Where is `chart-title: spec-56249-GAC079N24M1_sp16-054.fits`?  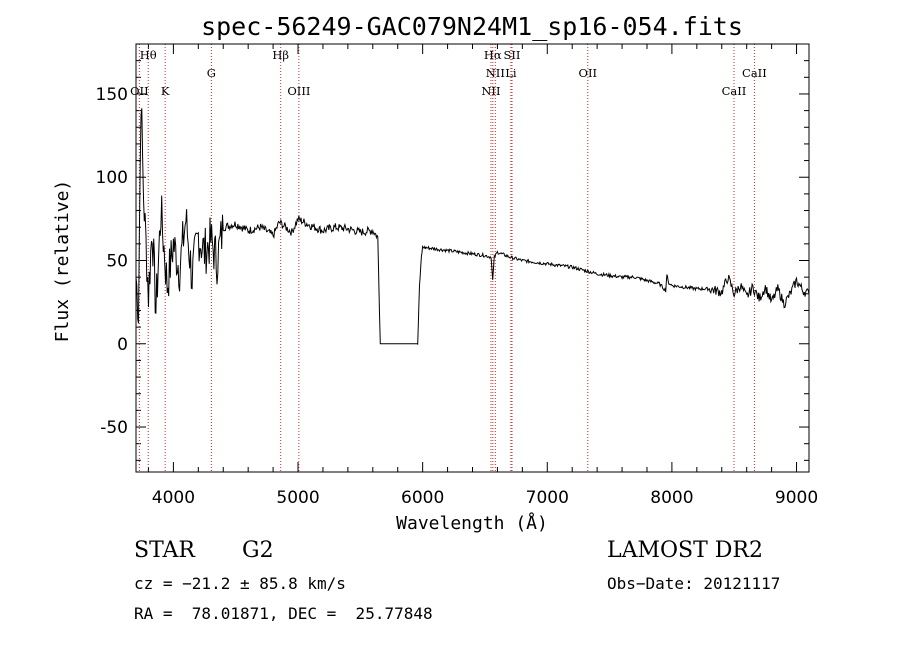 chart-title: spec-56249-GAC079N24M1_sp16-054.fits is located at coordinates (472, 26).